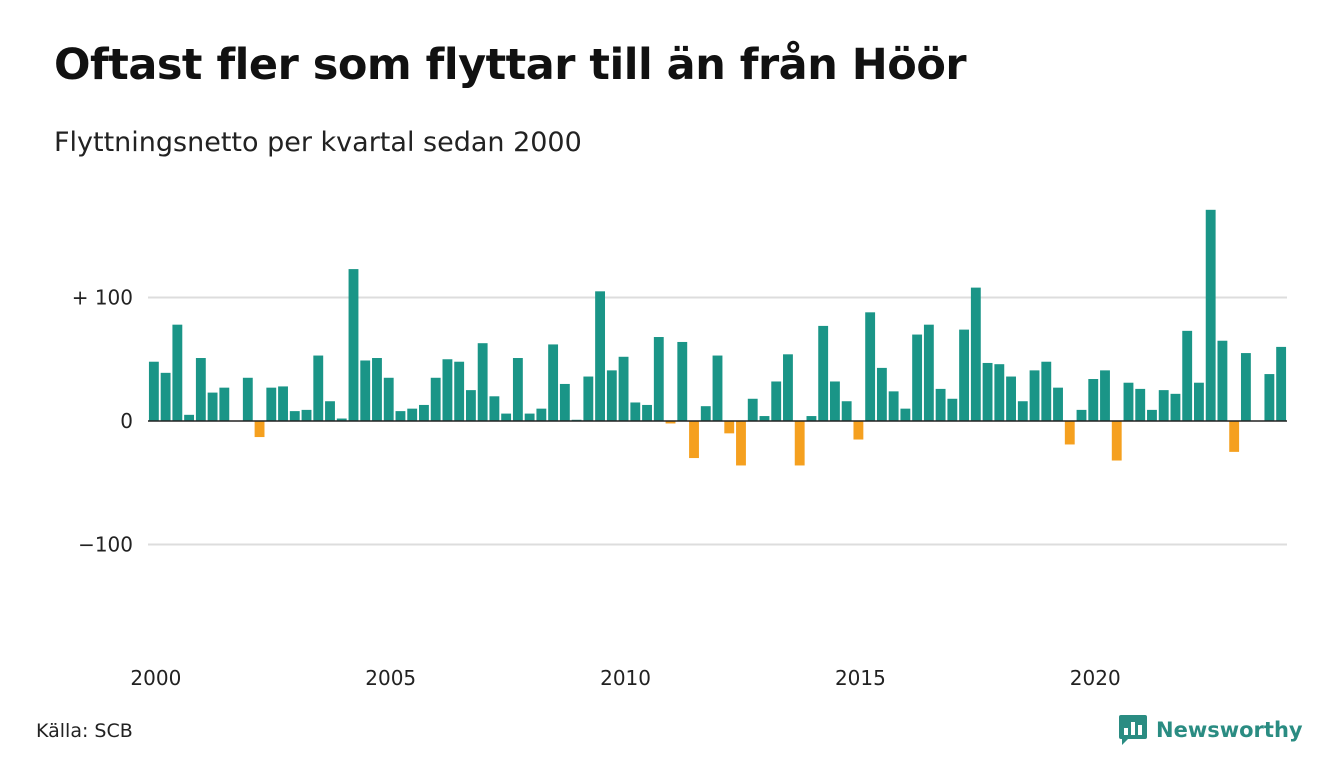 The height and width of the screenshot is (780, 1340). What do you see at coordinates (318, 142) in the screenshot?
I see `chart-subtitle: Flyttningsnetto per kvartal sedan 2000` at bounding box center [318, 142].